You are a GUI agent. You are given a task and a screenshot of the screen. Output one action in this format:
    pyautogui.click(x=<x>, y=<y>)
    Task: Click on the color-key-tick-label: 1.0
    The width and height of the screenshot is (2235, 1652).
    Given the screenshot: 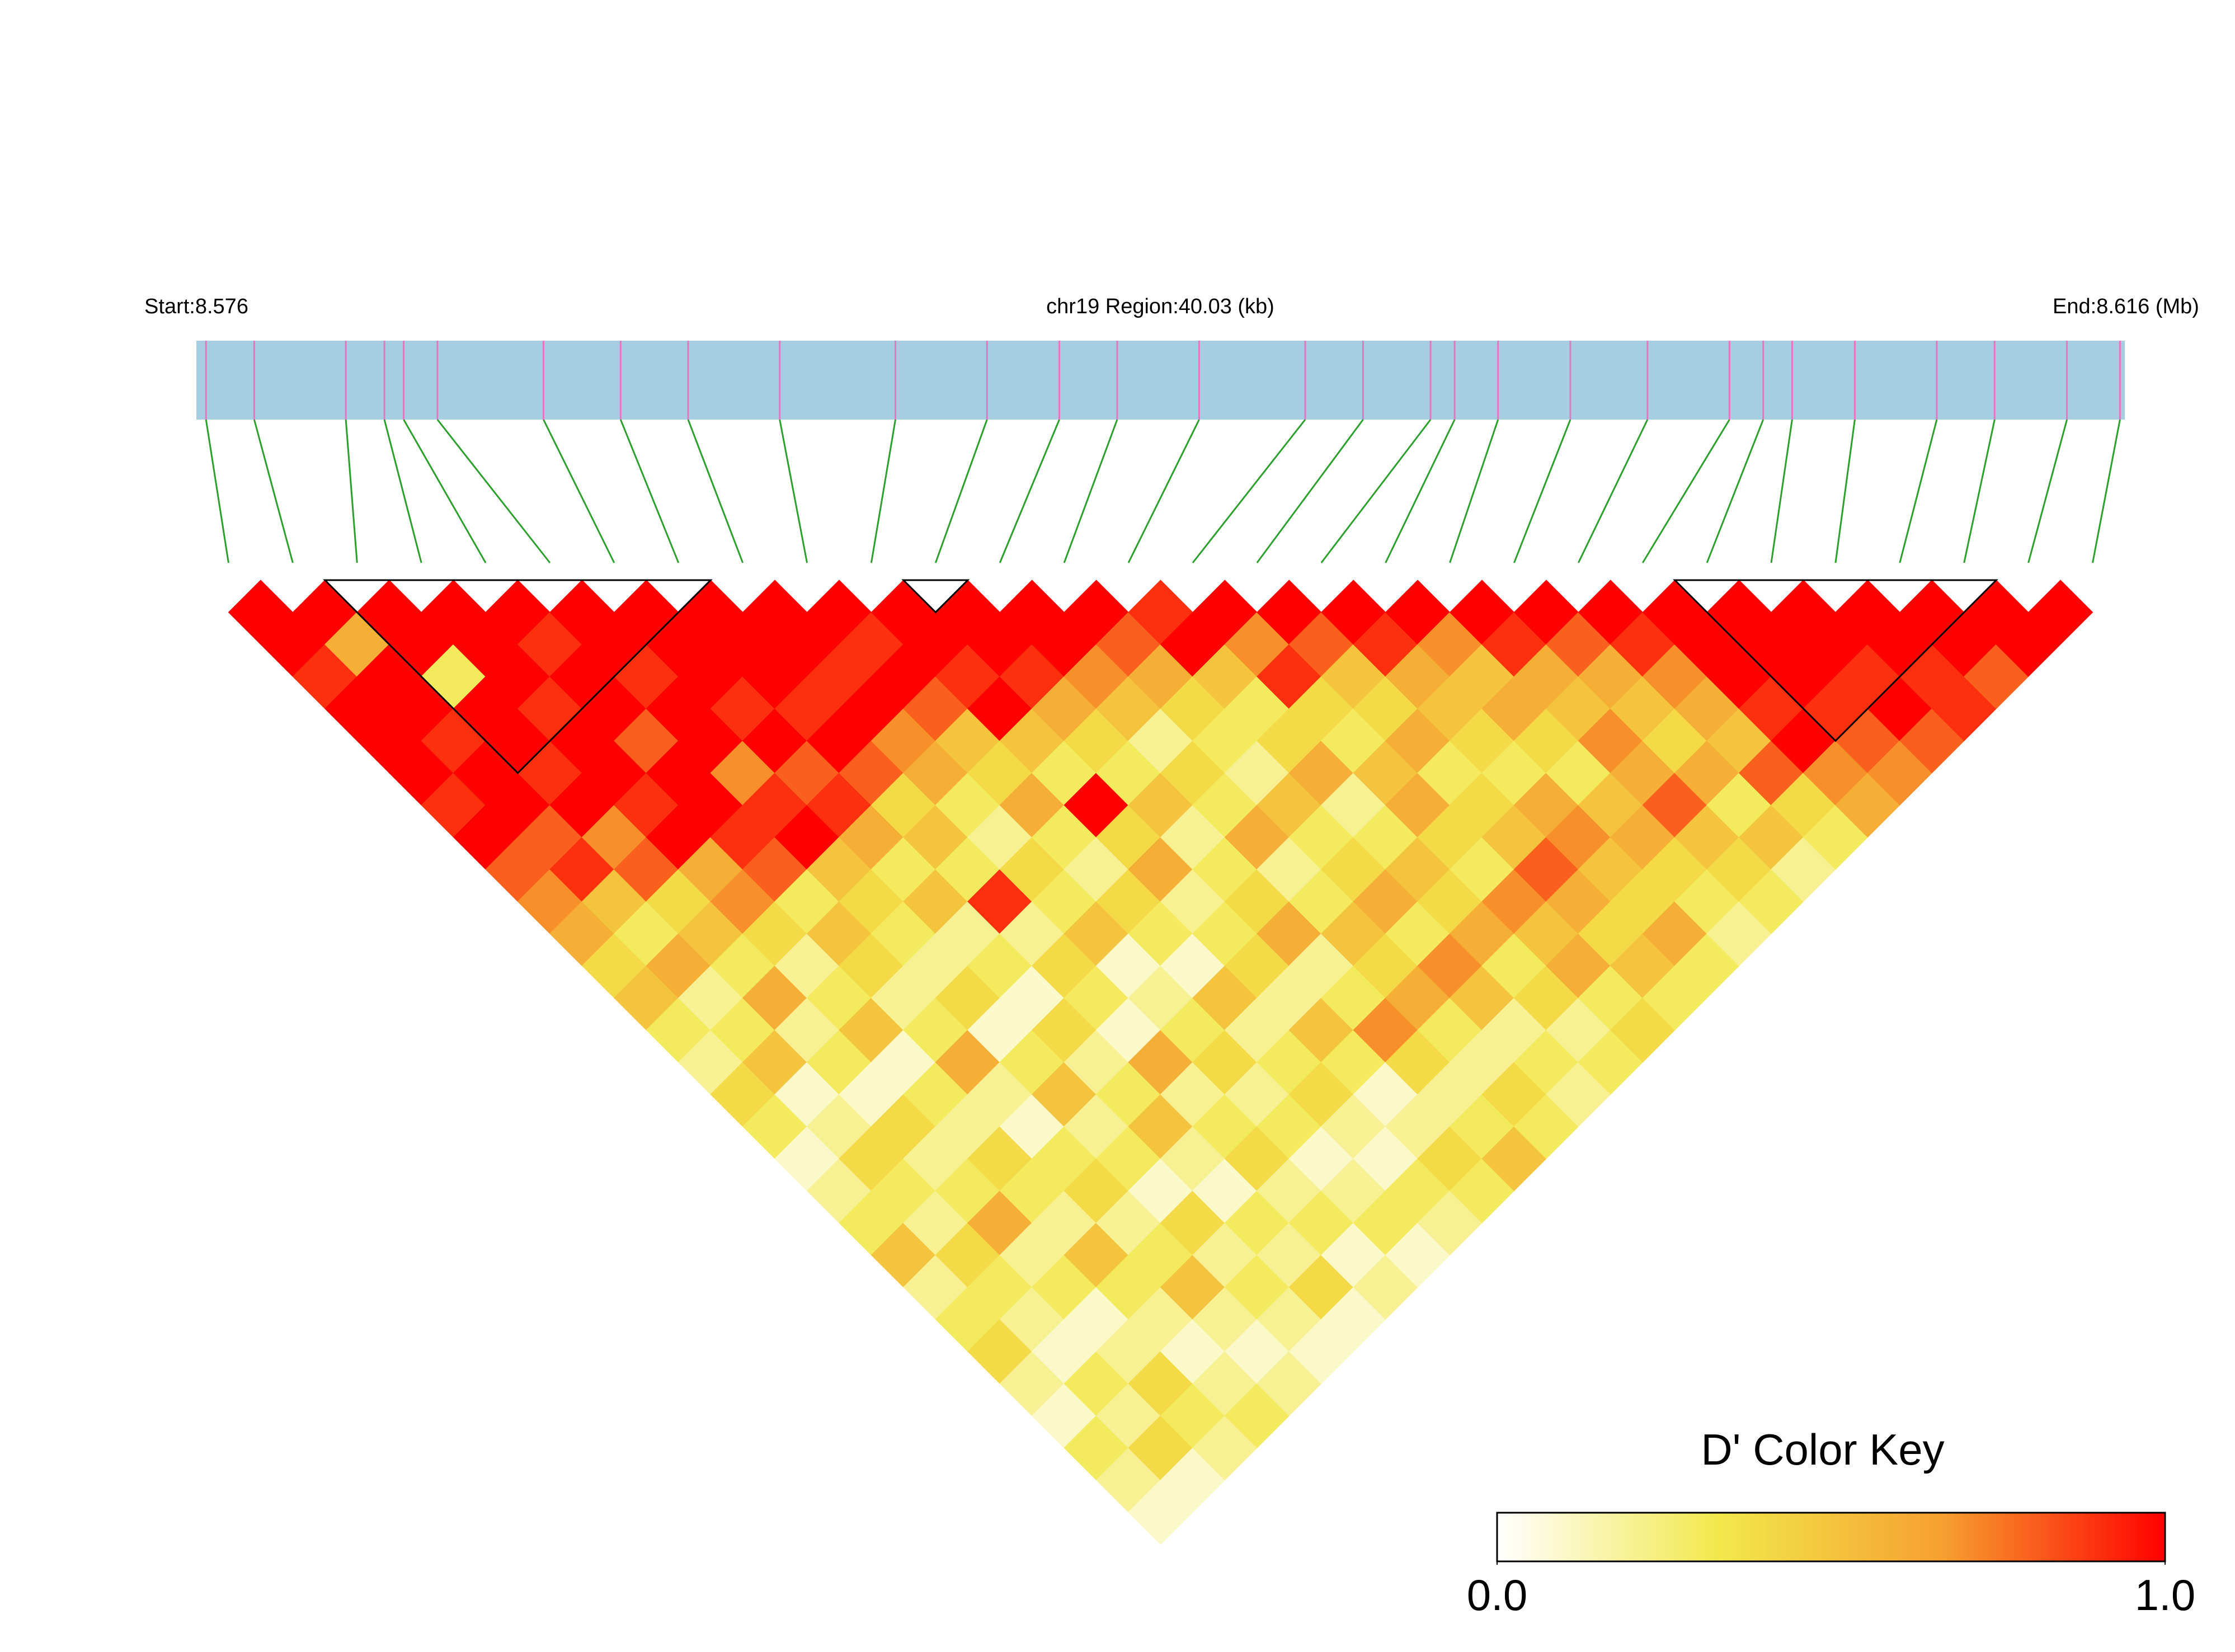 What is the action you would take?
    pyautogui.click(x=2165, y=1595)
    